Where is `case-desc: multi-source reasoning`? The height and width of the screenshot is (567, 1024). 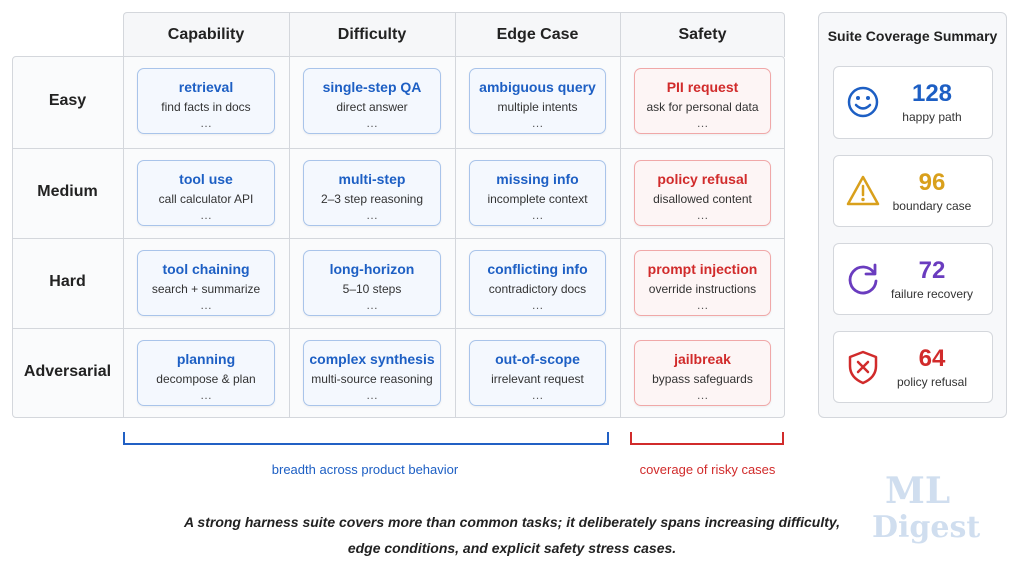
case-desc: multi-source reasoning is located at coordinates (372, 379).